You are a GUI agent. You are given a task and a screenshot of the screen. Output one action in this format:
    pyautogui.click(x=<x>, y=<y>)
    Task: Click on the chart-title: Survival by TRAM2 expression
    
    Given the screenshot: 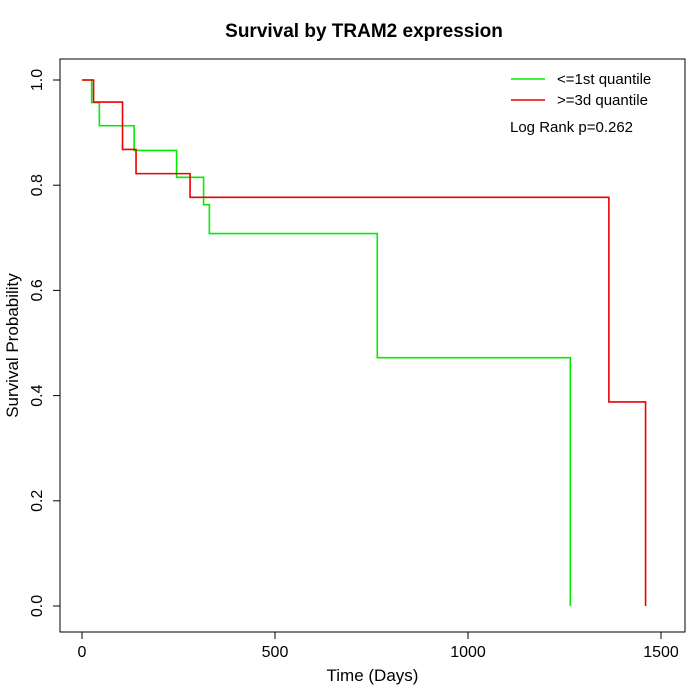 What is the action you would take?
    pyautogui.click(x=364, y=31)
    